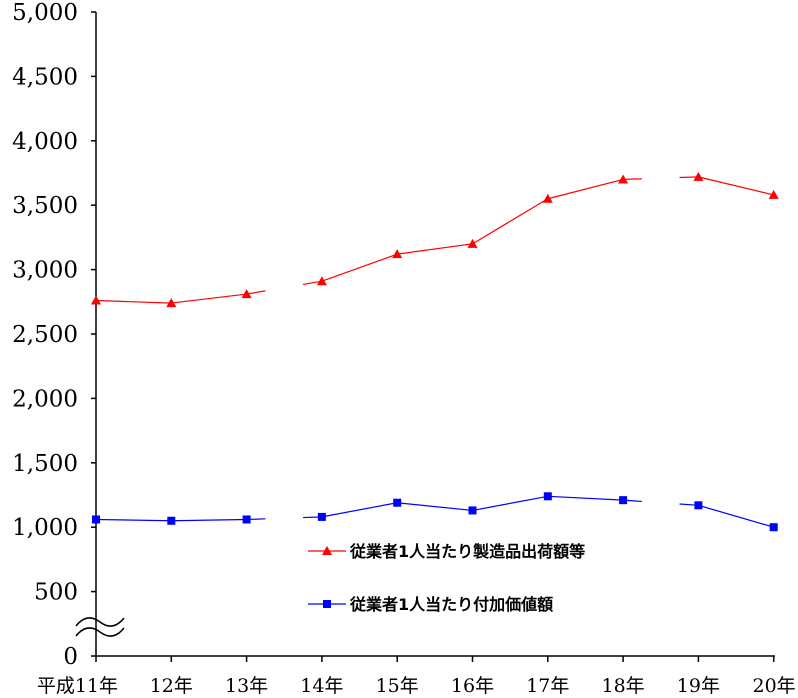  What do you see at coordinates (56, 593) in the screenshot?
I see `y-tick-label: 500` at bounding box center [56, 593].